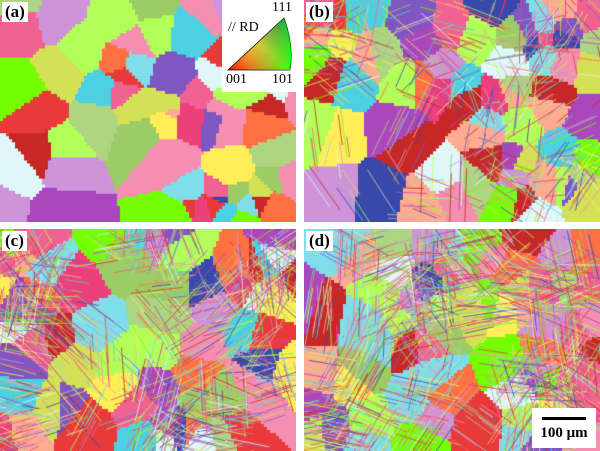 This screenshot has height=451, width=600. I want to click on scale-bar-label: 100 μm, so click(564, 433).